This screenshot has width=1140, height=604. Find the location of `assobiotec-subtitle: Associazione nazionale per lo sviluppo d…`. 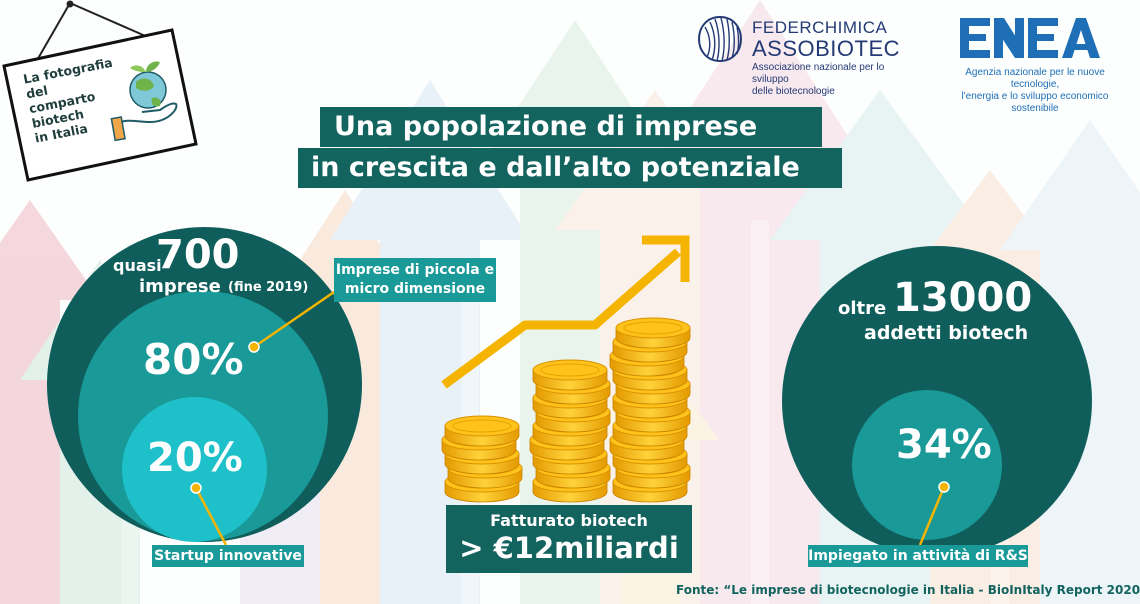

assobiotec-subtitle: Associazione nazionale per lo sviluppo d… is located at coordinates (837, 80).